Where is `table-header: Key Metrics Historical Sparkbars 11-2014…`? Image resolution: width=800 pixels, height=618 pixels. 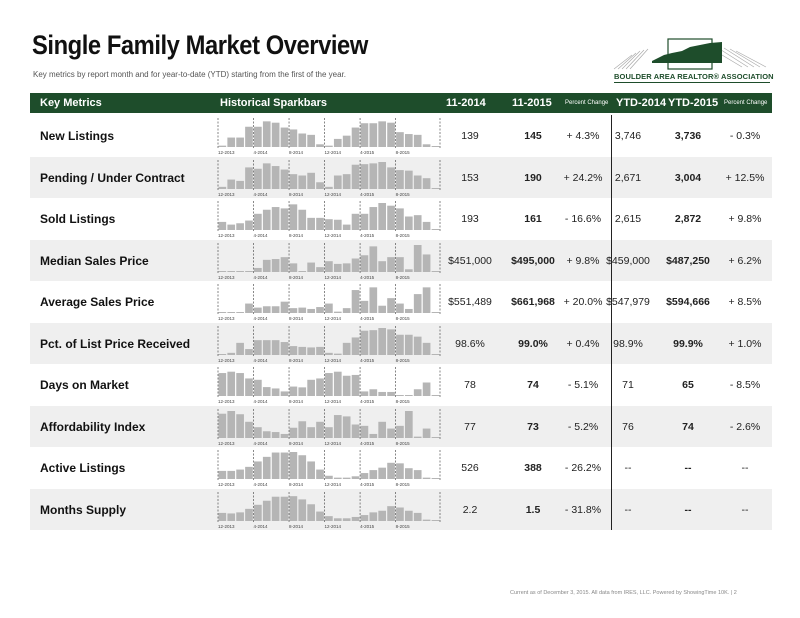
table-header: Key Metrics Historical Sparkbars 11-2014… is located at coordinates (401, 103).